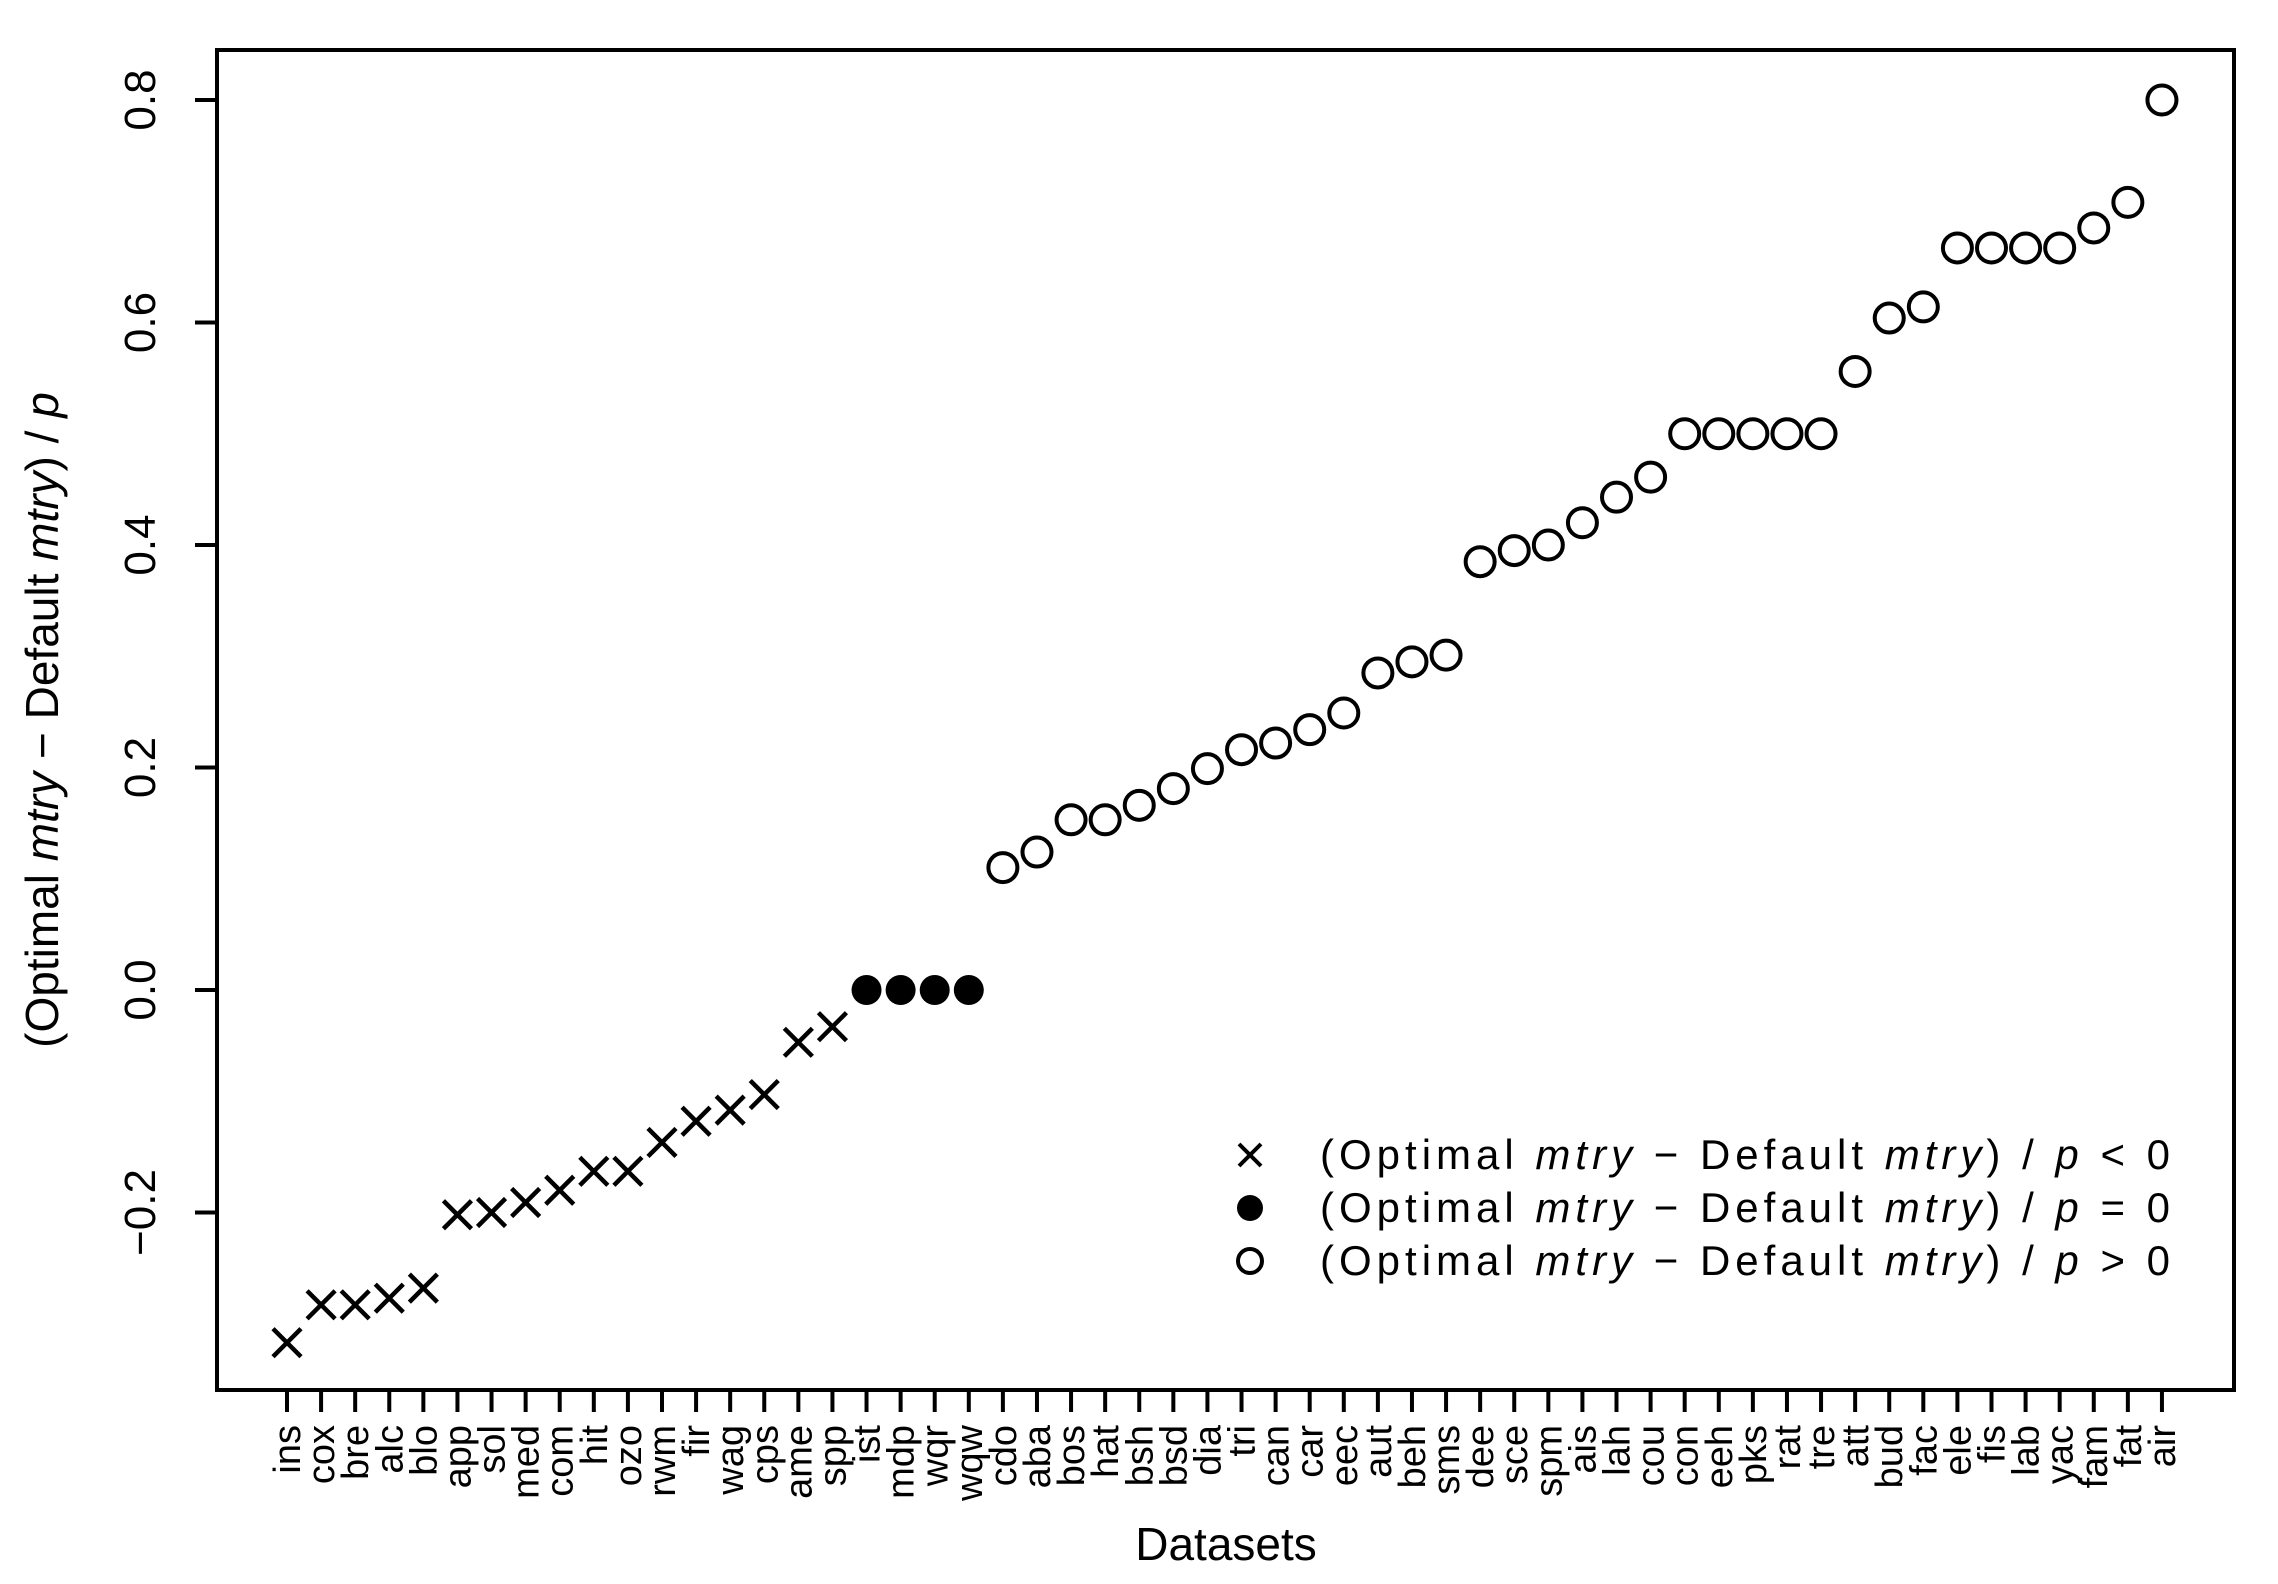 The width and height of the screenshot is (2278, 1584). Describe the element at coordinates (1037, 852) in the screenshot. I see `data-point-aba` at that location.